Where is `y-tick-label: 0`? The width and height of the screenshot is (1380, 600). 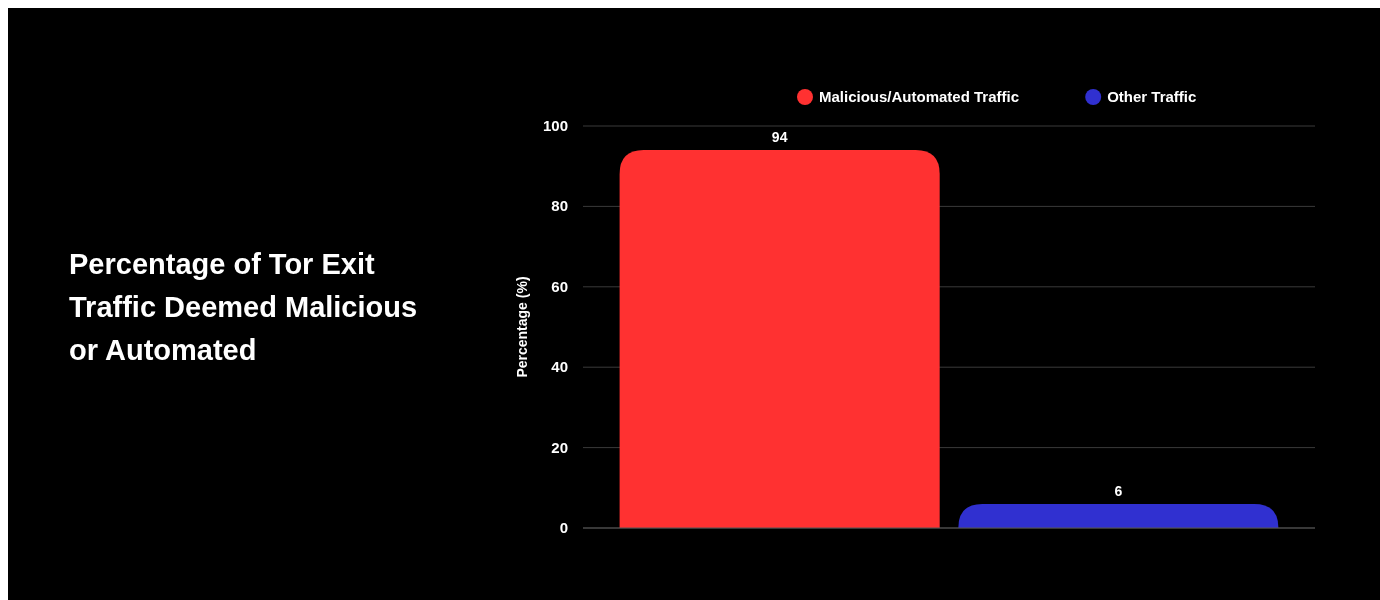 y-tick-label: 0 is located at coordinates (563, 527).